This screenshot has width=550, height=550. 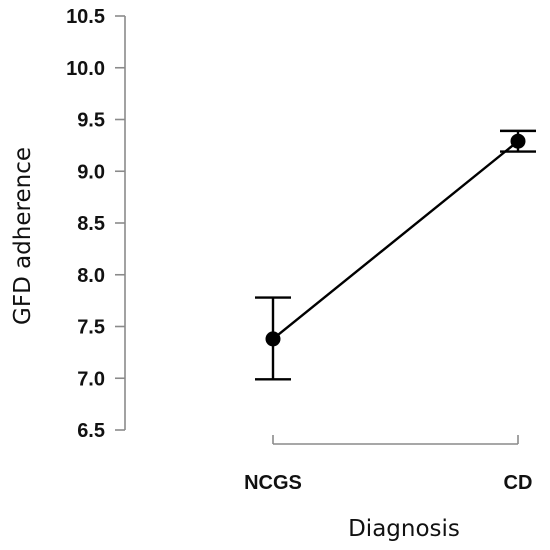 I want to click on y-tick-label: 10.5, so click(x=85, y=17).